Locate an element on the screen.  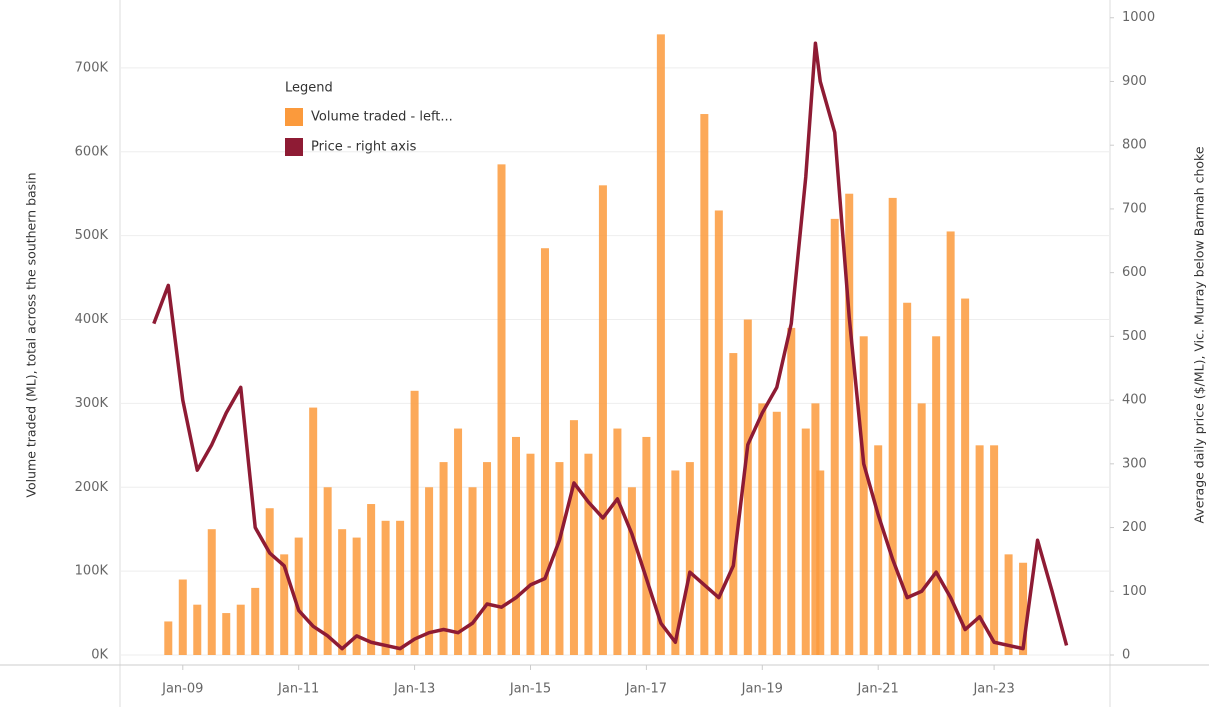
x-tick-label: Jan-09 is located at coordinates (182, 689).